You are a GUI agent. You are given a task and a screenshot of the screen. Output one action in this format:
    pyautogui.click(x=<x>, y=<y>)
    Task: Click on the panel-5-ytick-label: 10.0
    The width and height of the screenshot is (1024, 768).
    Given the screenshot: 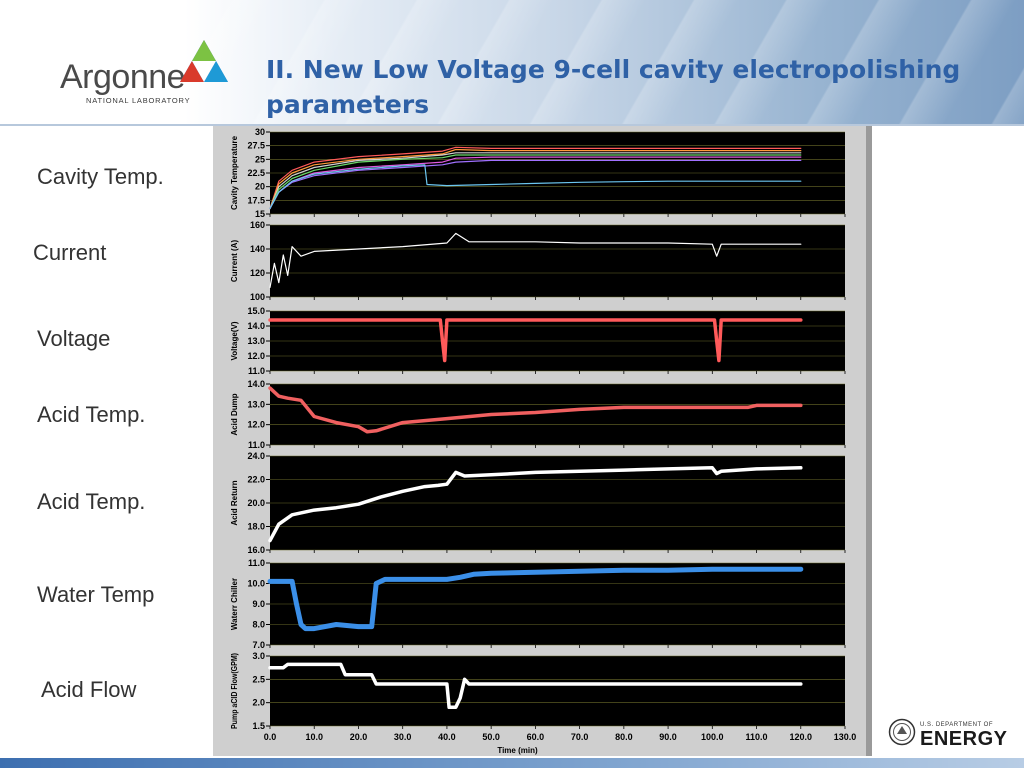 What is the action you would take?
    pyautogui.click(x=256, y=584)
    